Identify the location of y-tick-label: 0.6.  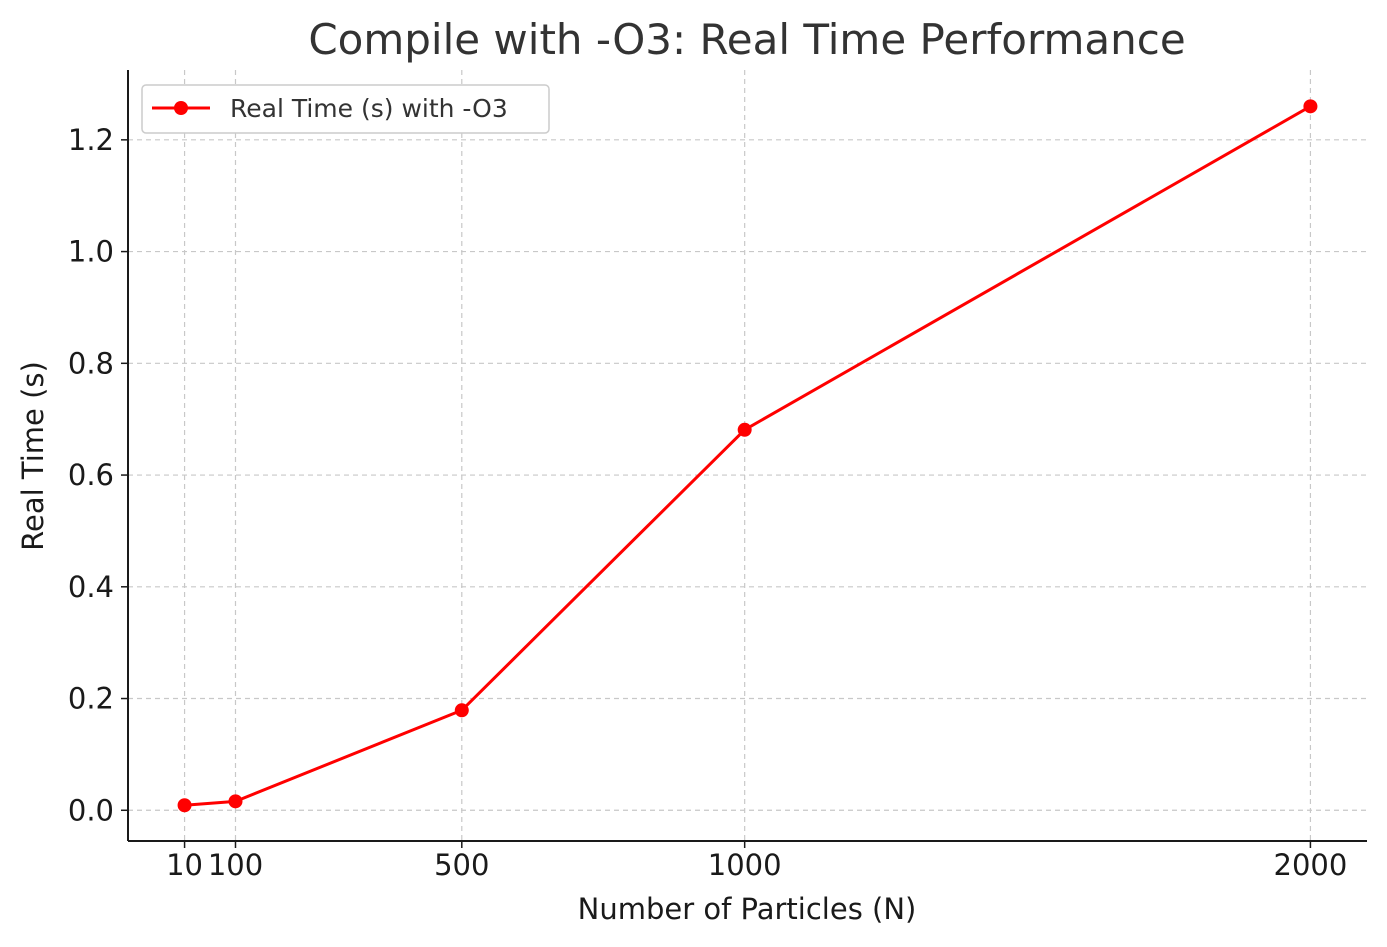
(91, 475).